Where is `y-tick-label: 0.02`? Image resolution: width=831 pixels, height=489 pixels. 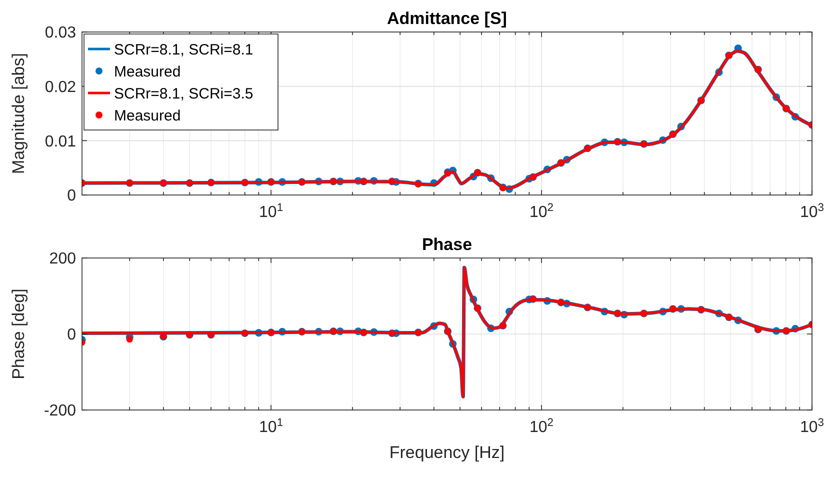
y-tick-label: 0.02 is located at coordinates (60, 87).